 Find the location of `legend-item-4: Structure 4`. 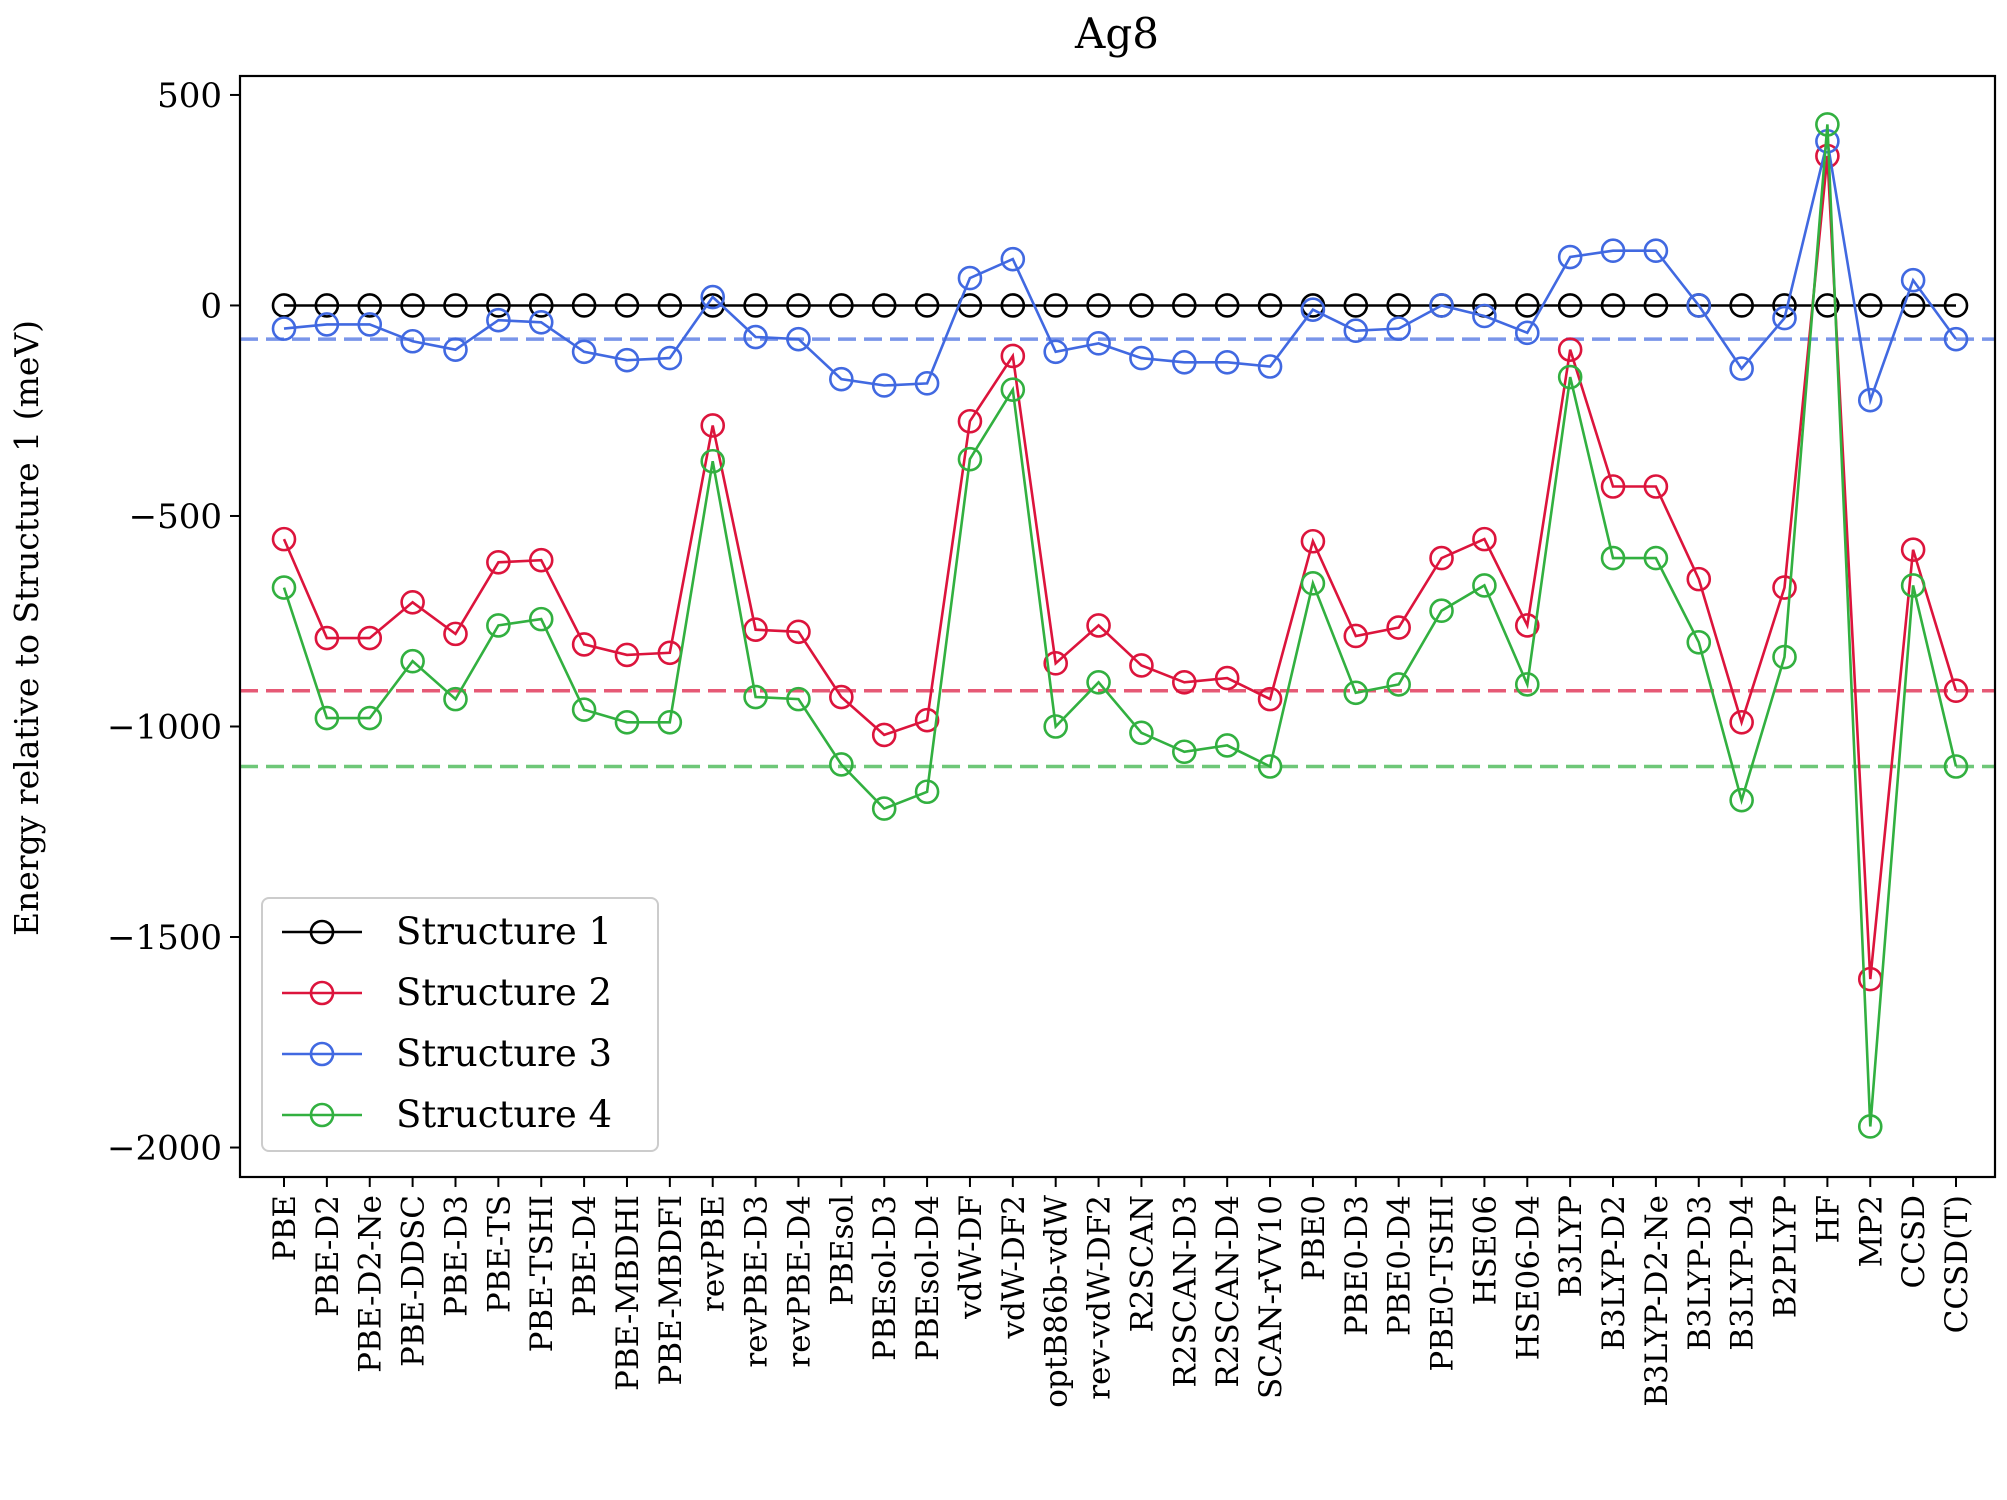

legend-item-4: Structure 4 is located at coordinates (447, 1114).